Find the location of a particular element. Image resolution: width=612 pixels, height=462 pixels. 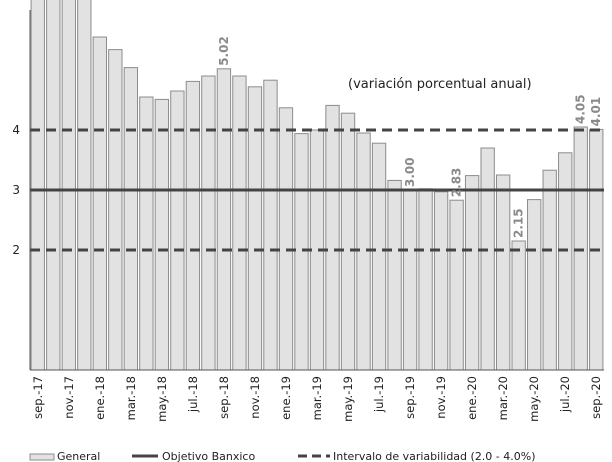

data-label-sep.-19: 3.00 is located at coordinates (410, 172).